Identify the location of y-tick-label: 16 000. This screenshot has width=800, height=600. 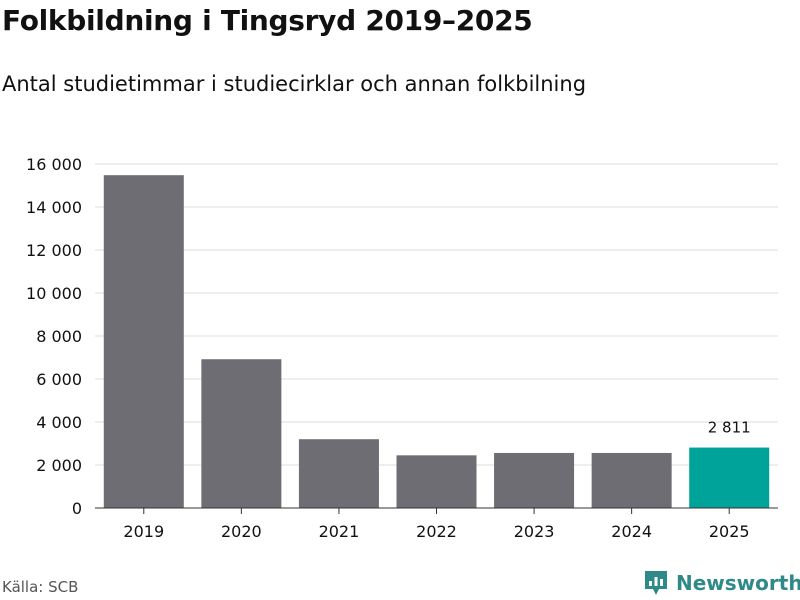
(54, 164).